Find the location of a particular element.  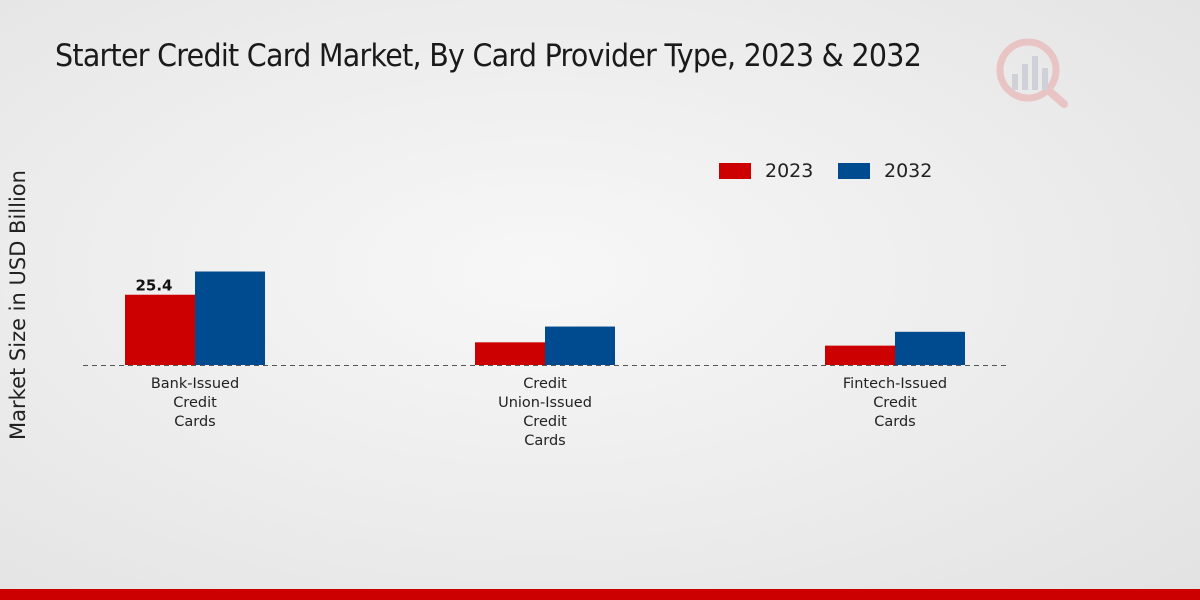

bottom-accent-bar is located at coordinates (600, 594).